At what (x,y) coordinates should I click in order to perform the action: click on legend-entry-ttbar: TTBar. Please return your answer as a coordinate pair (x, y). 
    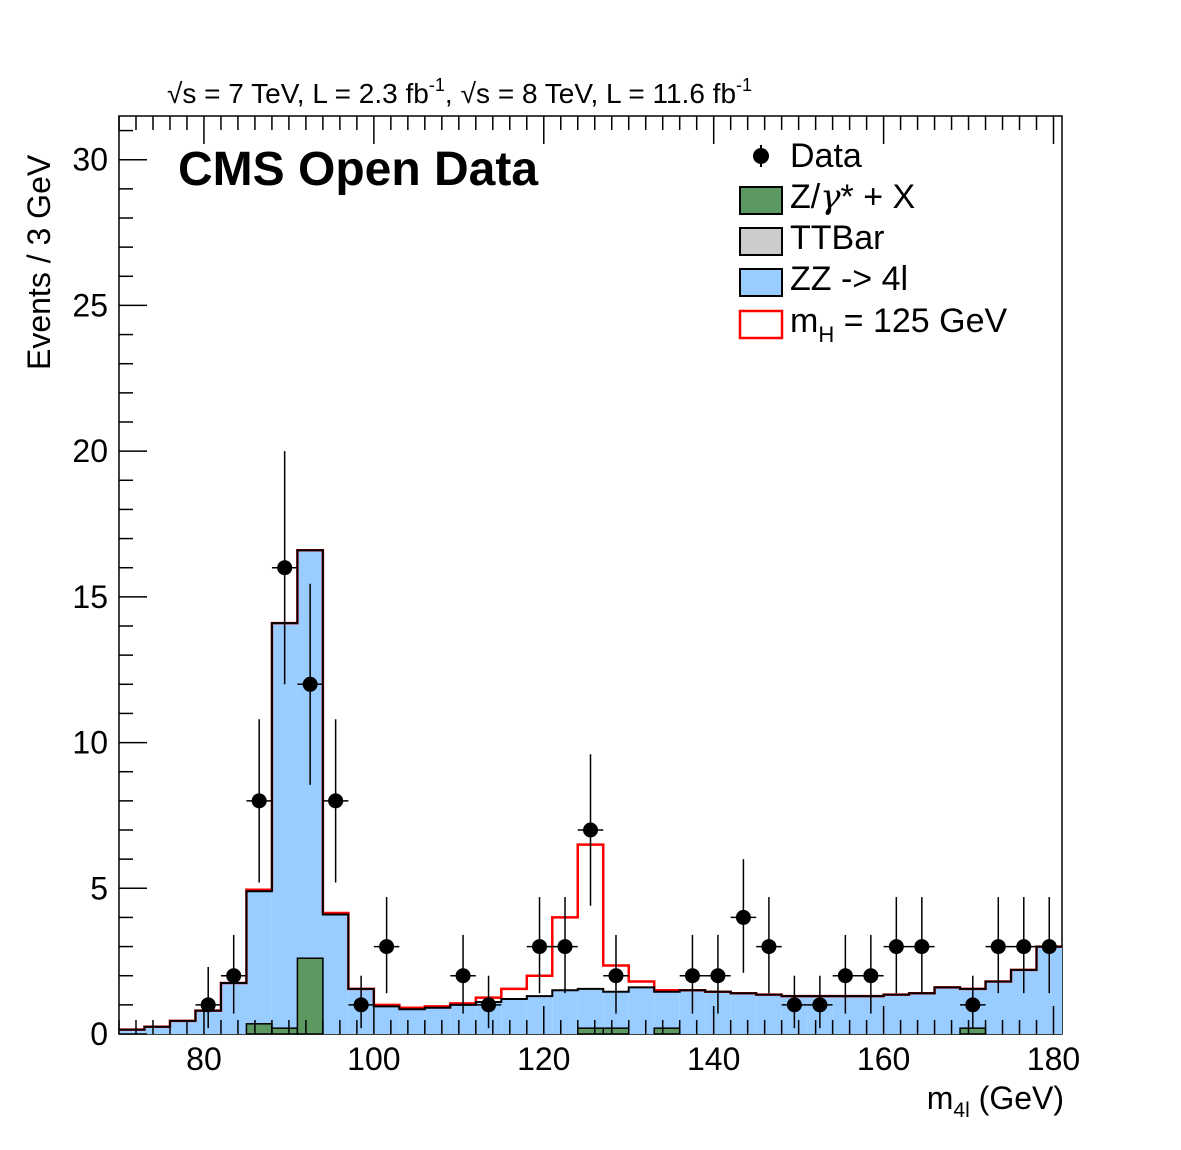
    Looking at the image, I should click on (811, 238).